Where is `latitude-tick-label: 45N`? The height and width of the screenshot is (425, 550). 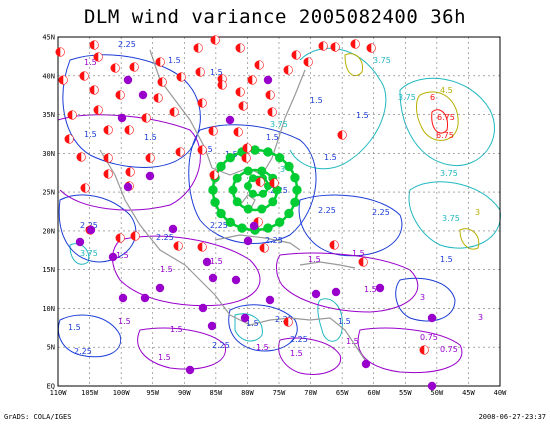 latitude-tick-label: 45N is located at coordinates (48, 38).